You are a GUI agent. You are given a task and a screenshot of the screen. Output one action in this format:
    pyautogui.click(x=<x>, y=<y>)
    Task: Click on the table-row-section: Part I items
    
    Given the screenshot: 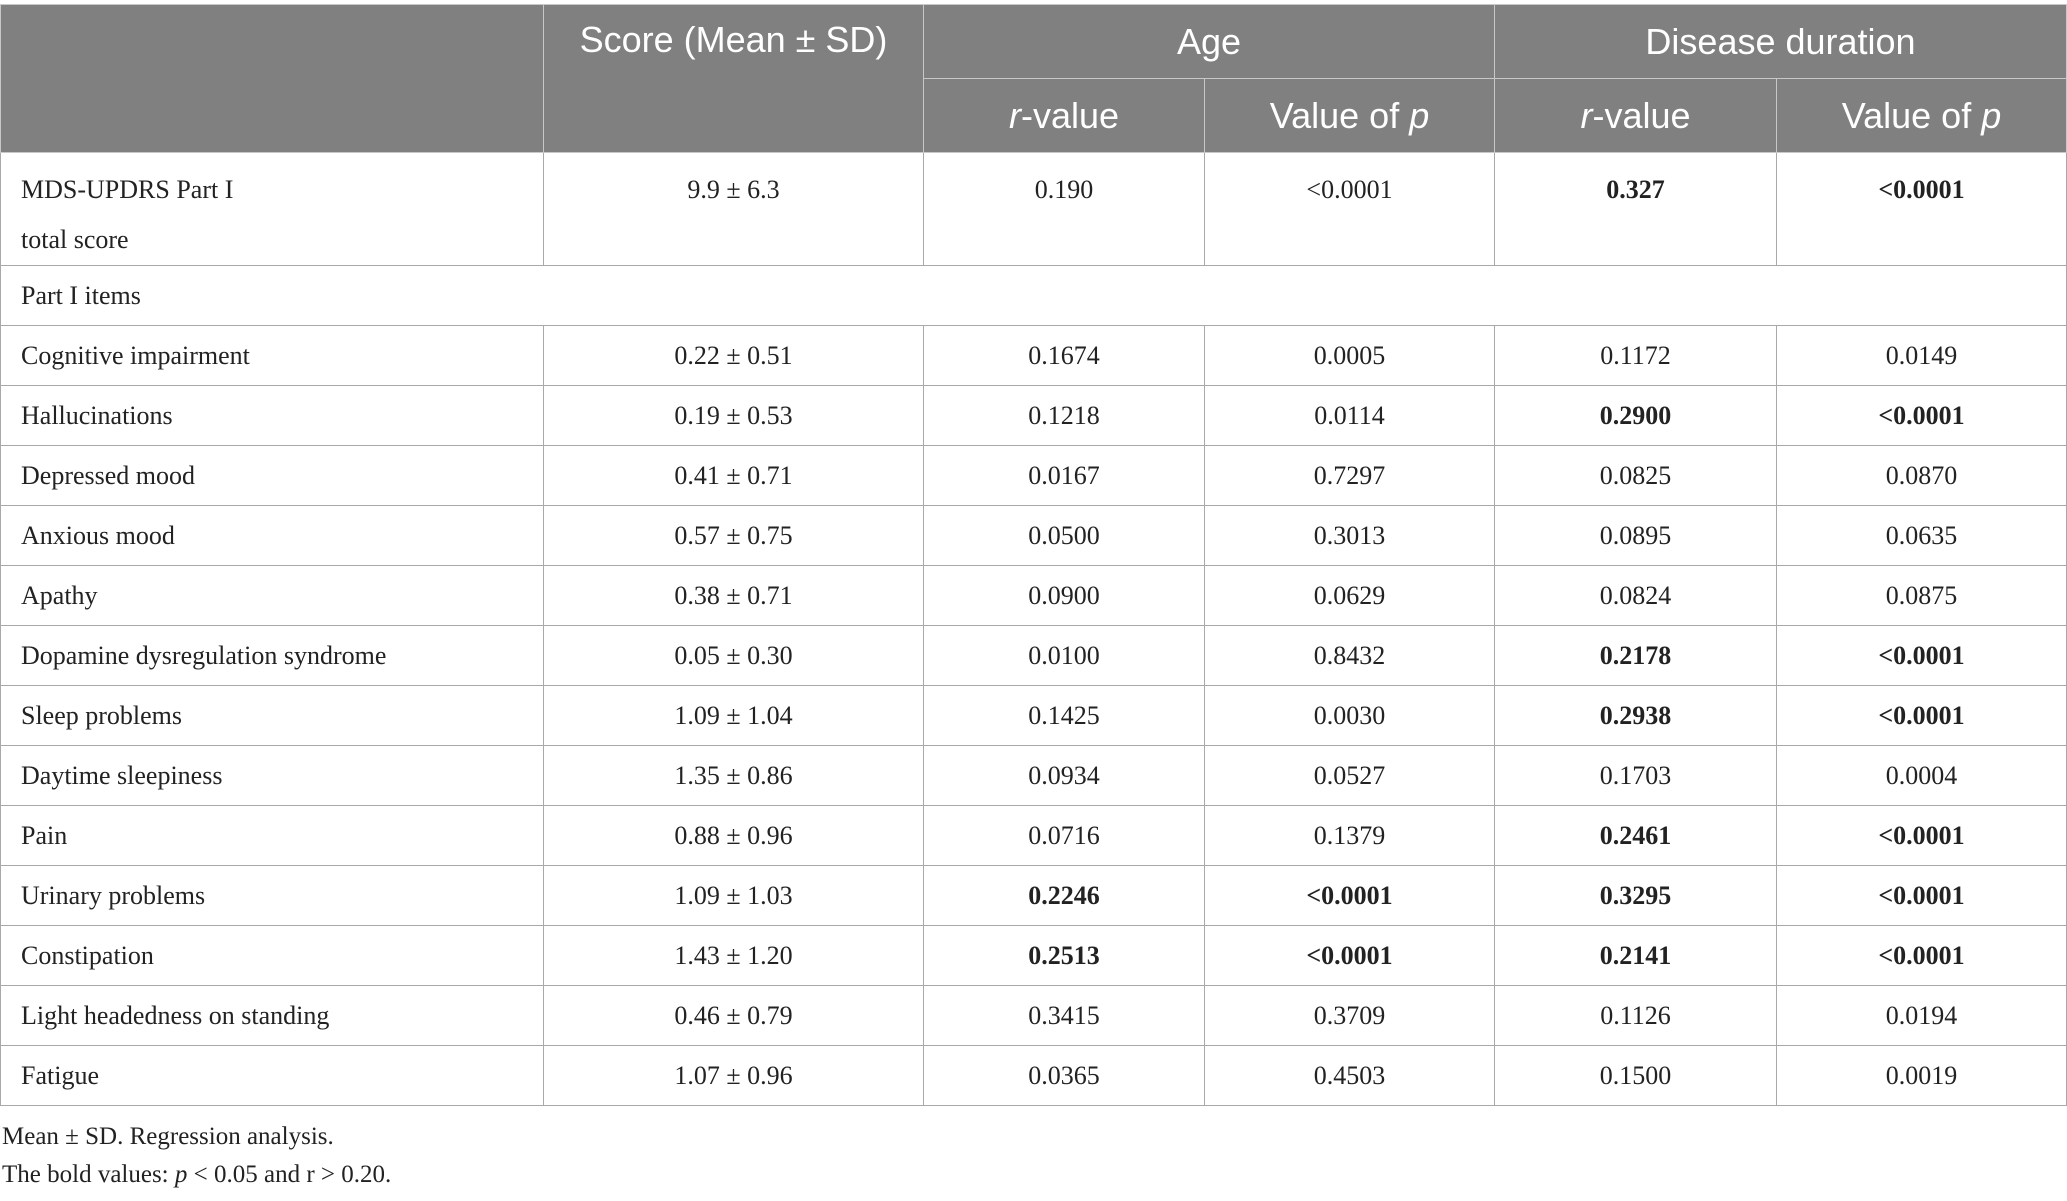 What is the action you would take?
    pyautogui.click(x=1033, y=295)
    